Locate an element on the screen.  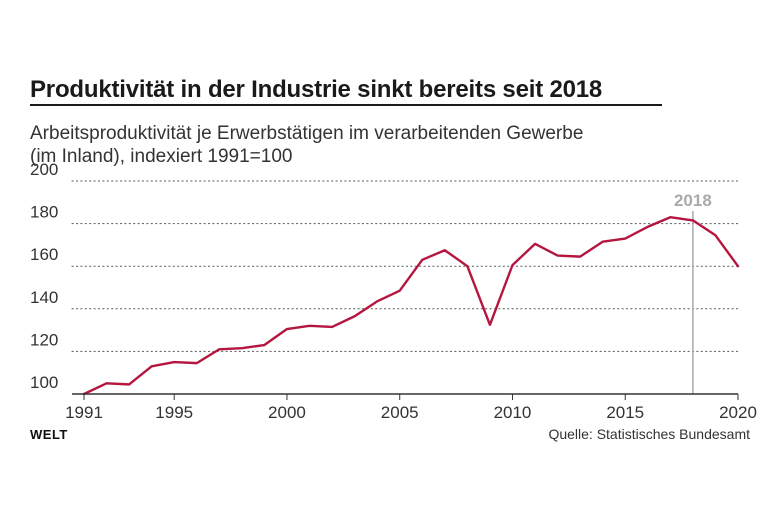
x-tick-label-2000: 2000 is located at coordinates (287, 412).